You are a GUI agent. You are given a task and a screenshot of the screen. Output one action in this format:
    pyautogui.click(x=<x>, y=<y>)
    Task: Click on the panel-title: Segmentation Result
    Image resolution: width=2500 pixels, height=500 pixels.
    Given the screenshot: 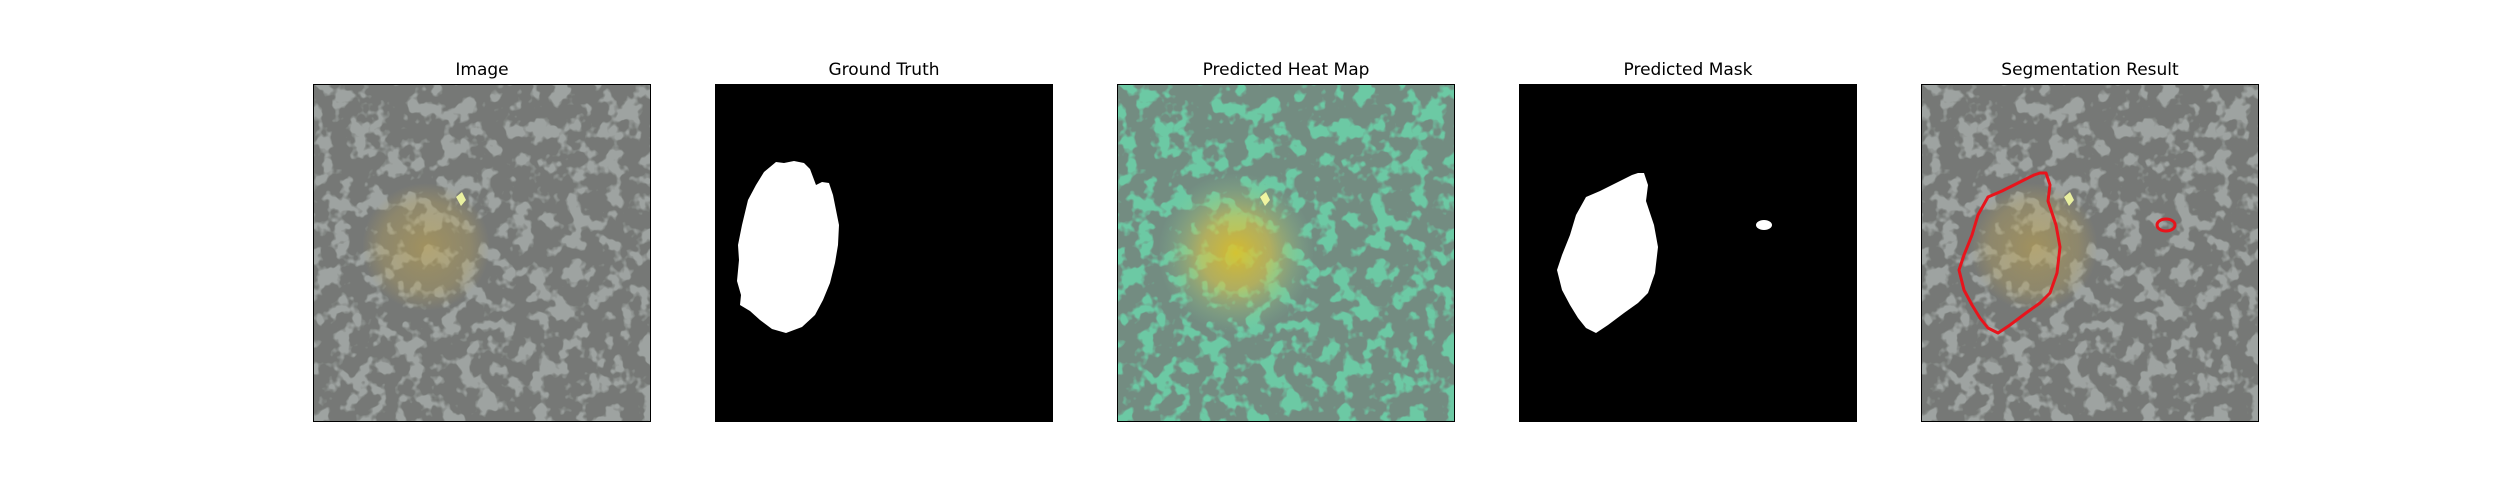 What is the action you would take?
    pyautogui.click(x=2090, y=70)
    